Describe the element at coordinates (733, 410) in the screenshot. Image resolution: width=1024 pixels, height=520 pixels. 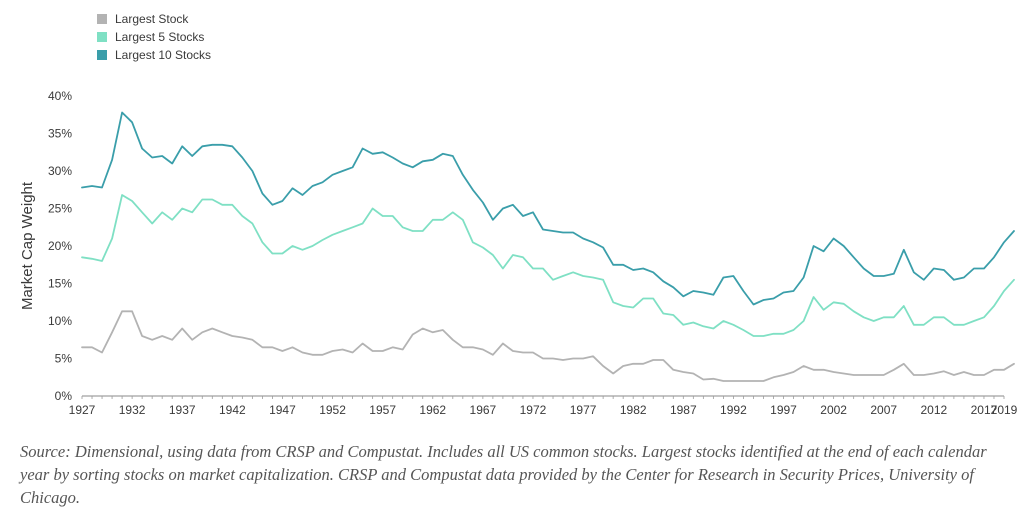
I see `x-tick-label: 1992` at that location.